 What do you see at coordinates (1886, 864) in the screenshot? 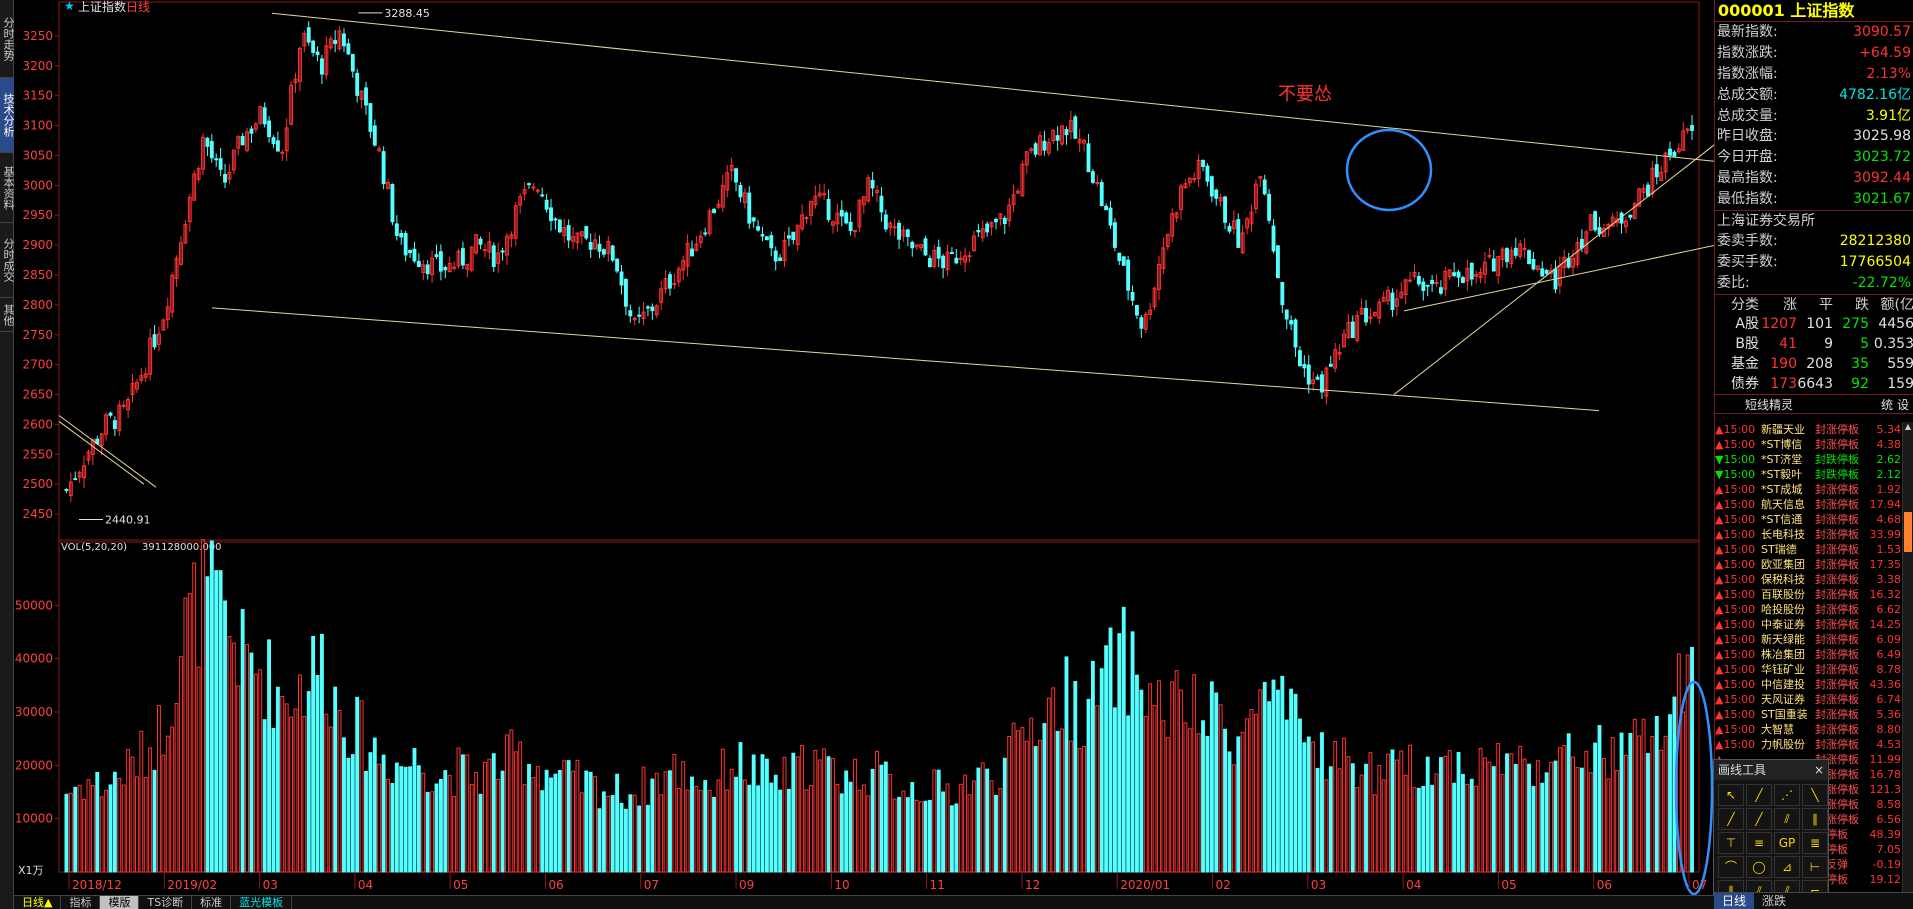
I see `short-item-value: -0.19` at bounding box center [1886, 864].